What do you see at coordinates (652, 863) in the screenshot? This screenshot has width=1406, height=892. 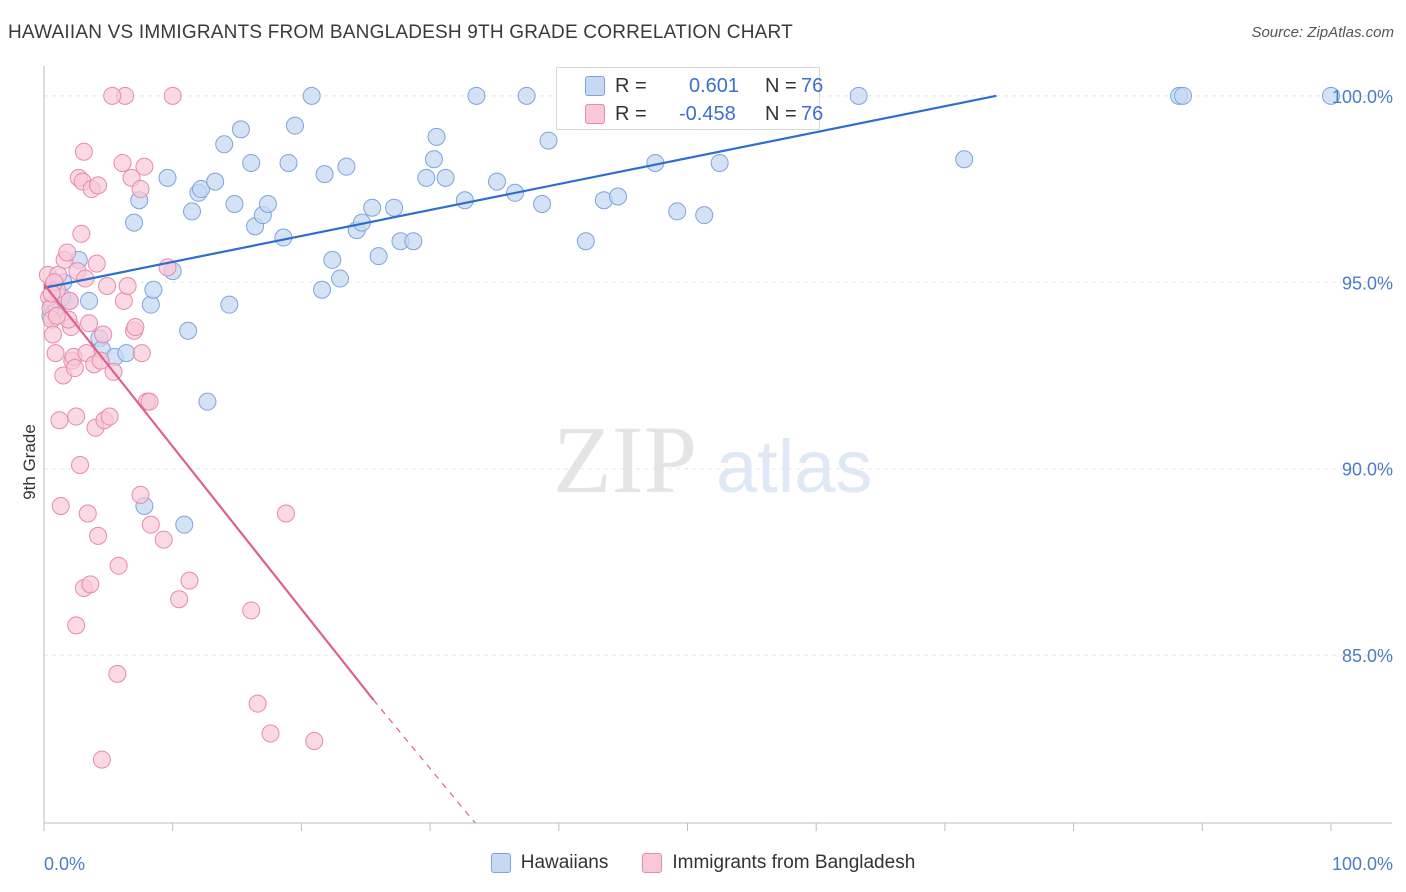 I see `legend-swatch-bangladesh` at bounding box center [652, 863].